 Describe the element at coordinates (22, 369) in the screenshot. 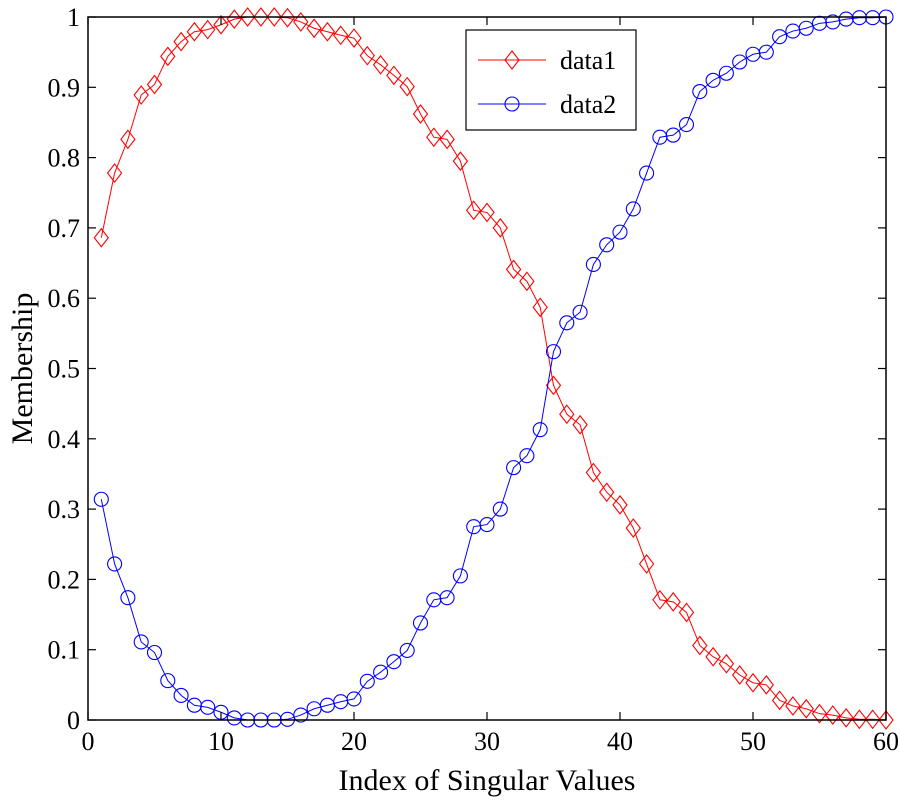

I see `y-axis-title: Membership` at that location.